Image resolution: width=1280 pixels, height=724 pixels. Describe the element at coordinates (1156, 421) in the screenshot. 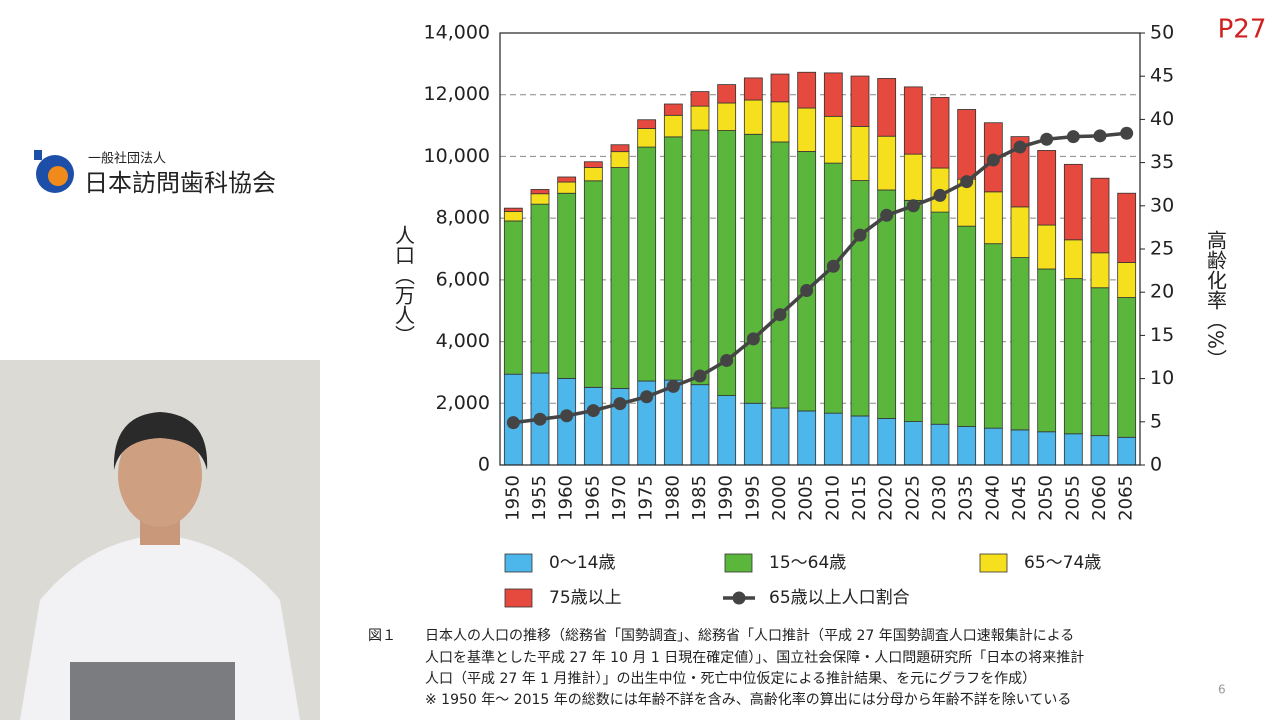

I see `y2-tick-label: 5` at that location.